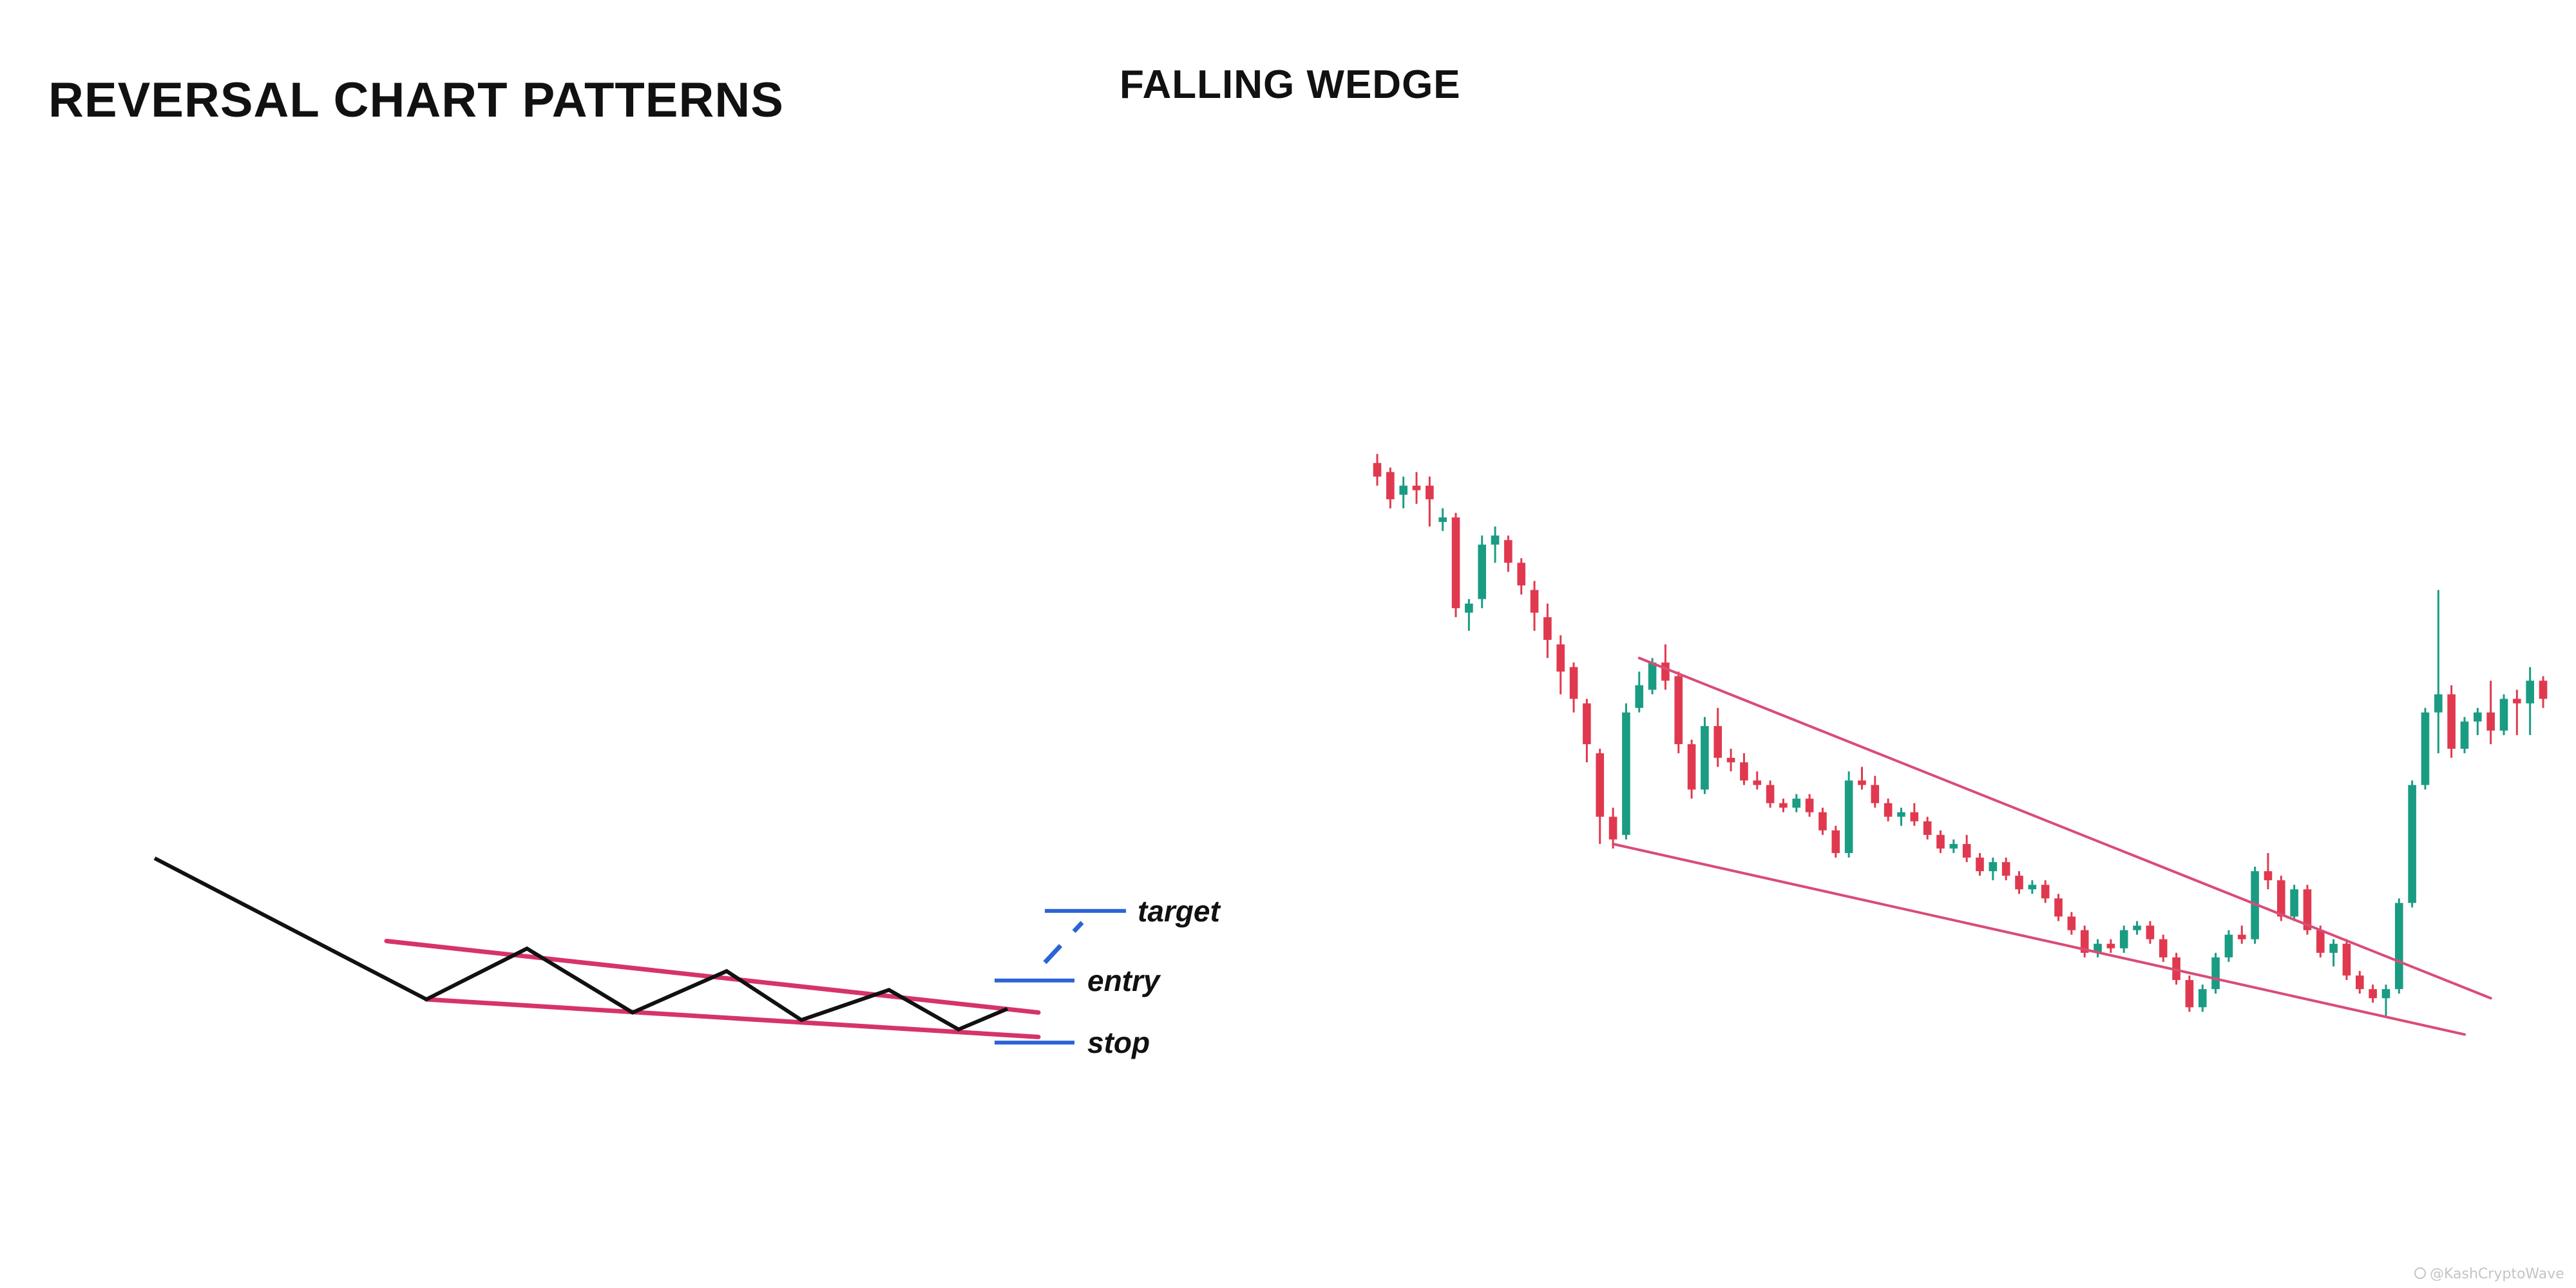 The image size is (2576, 1288). I want to click on price-path-line, so click(581, 944).